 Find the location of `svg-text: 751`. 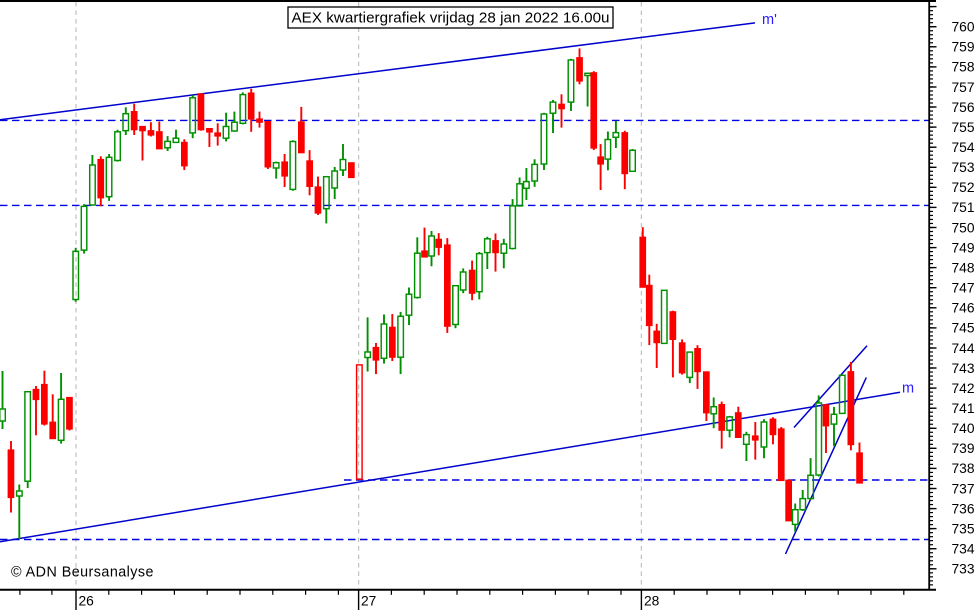

svg-text: 751 is located at coordinates (962, 207).